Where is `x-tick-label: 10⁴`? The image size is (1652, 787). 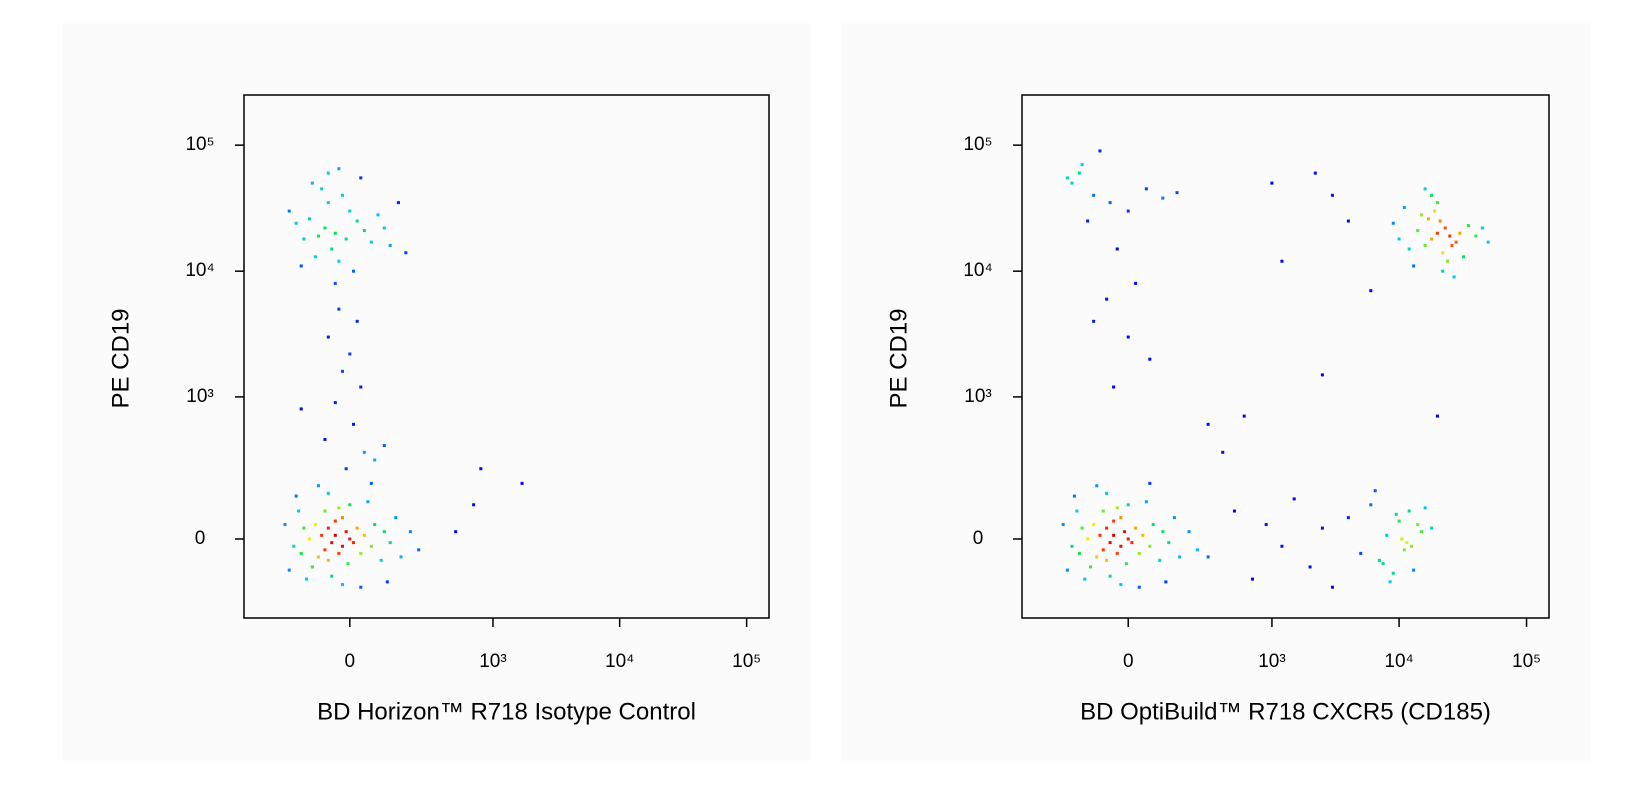 x-tick-label: 10⁴ is located at coordinates (619, 661).